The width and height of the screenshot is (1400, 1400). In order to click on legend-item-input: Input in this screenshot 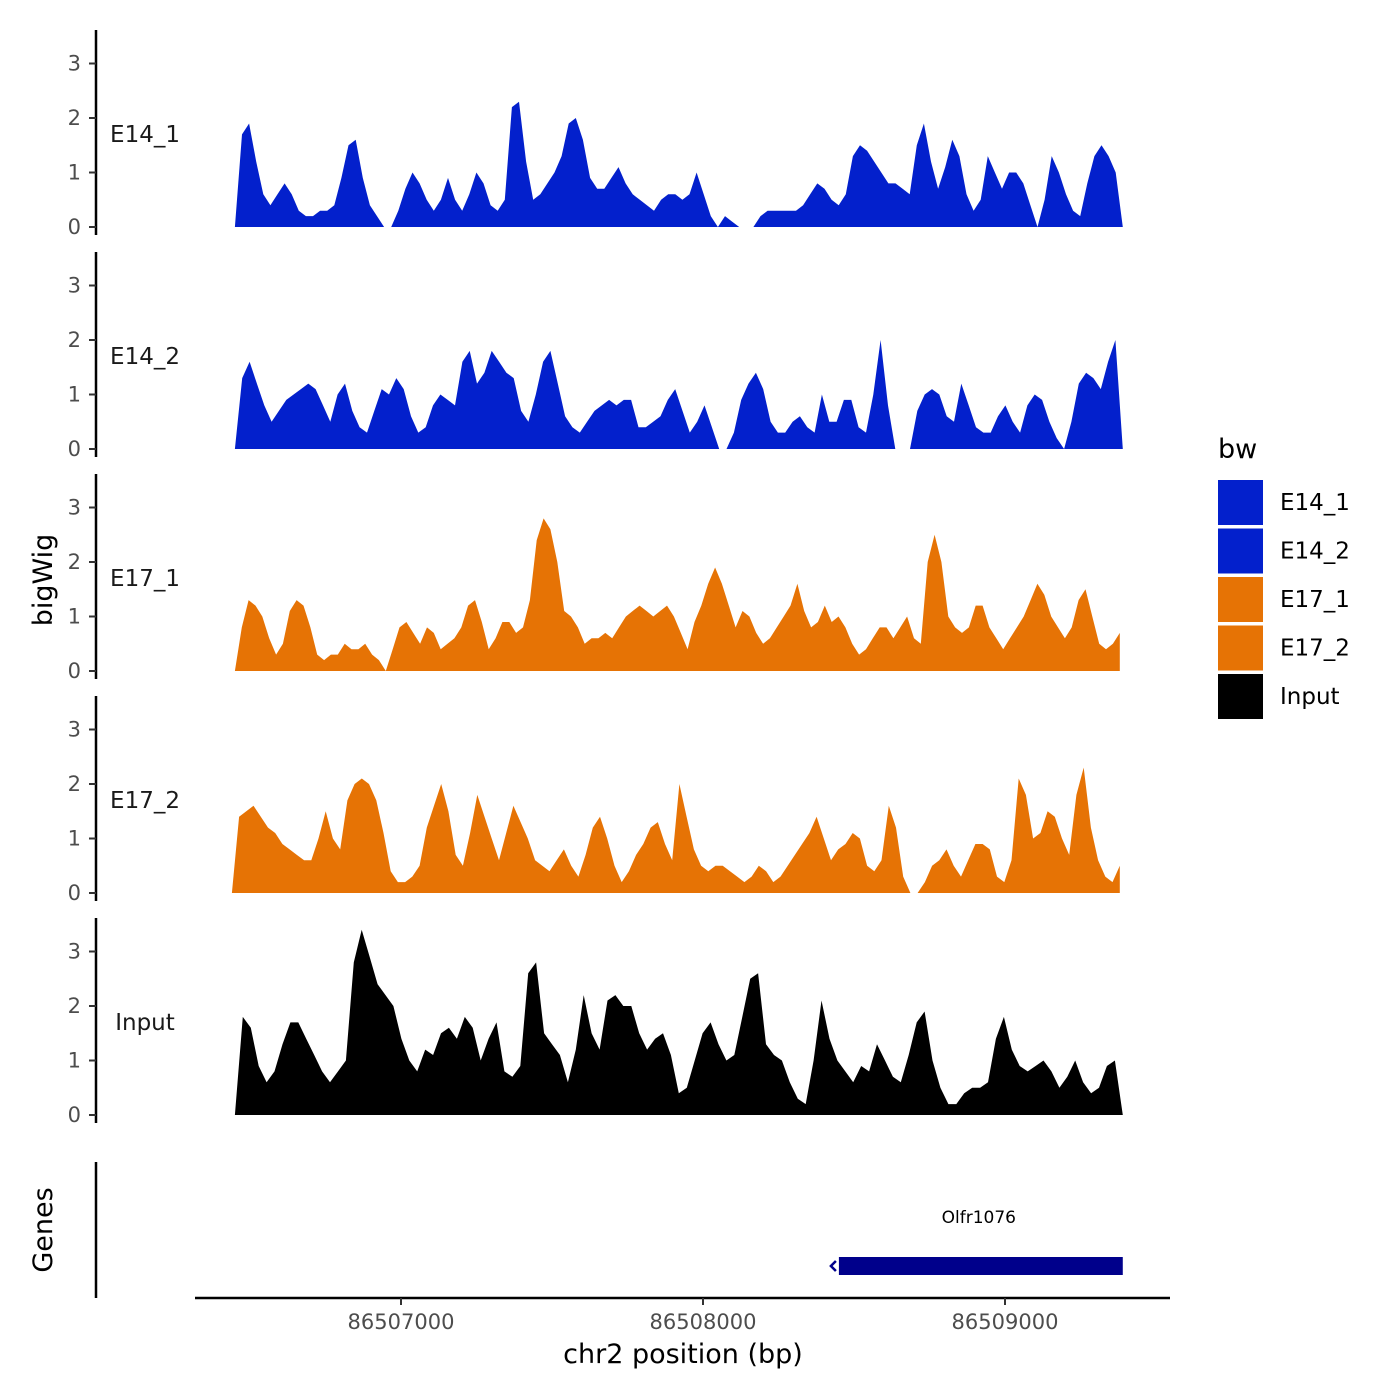, I will do `click(1279, 696)`.